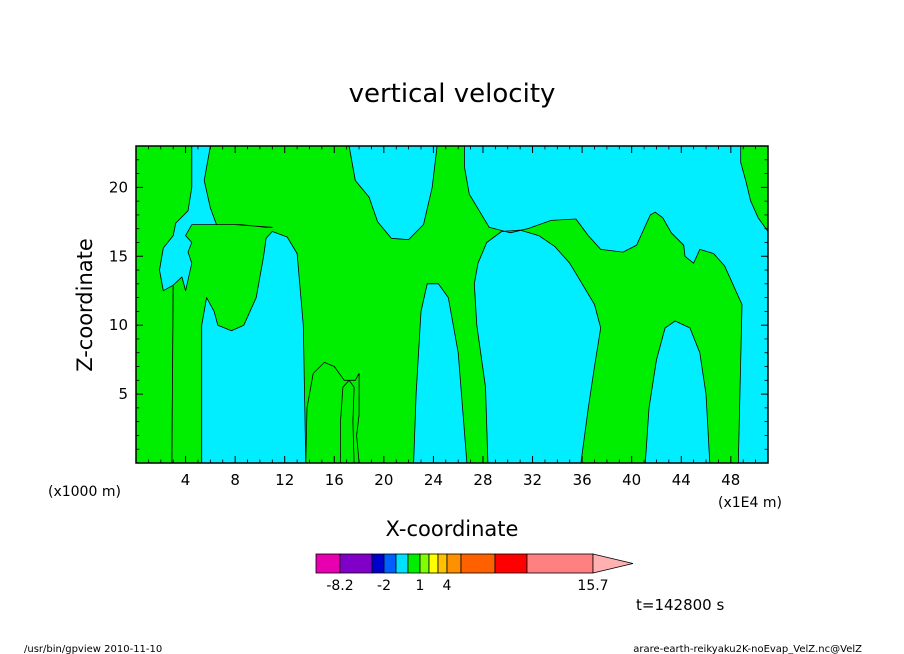  I want to click on x-tick-label: 44, so click(681, 480).